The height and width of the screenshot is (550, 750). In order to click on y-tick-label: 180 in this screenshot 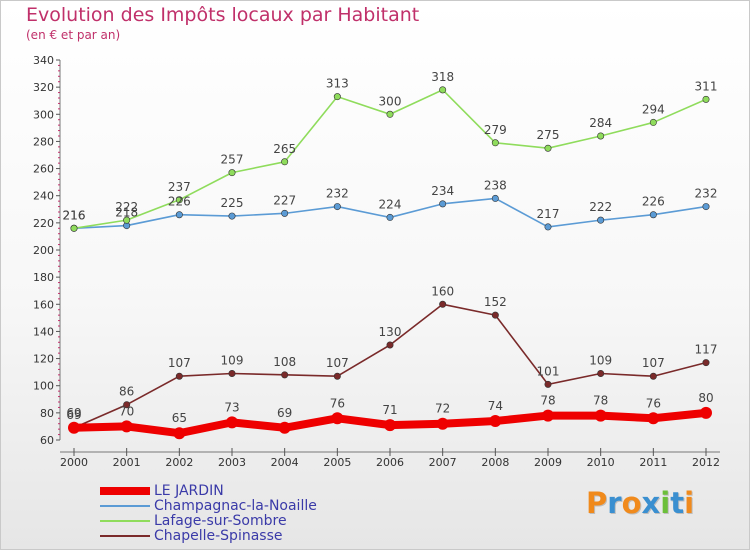, I will do `click(43, 277)`.